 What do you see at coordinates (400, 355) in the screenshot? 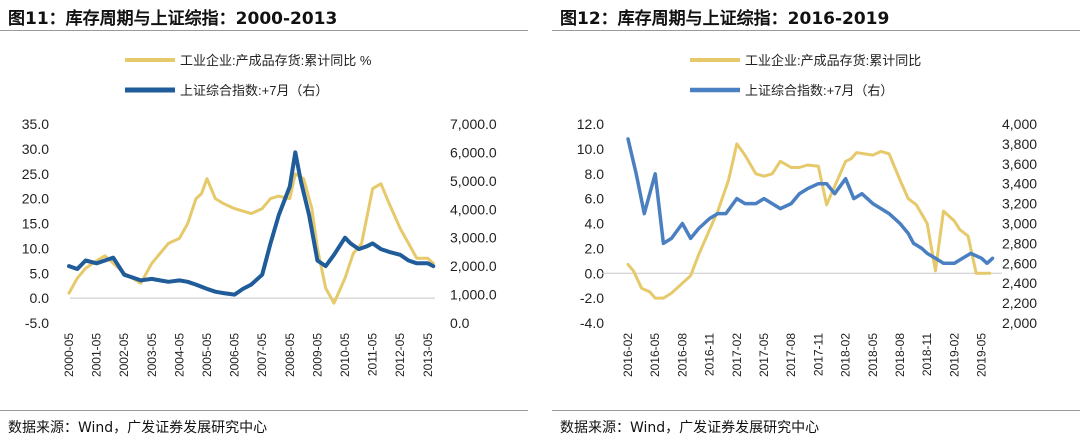
I see `x-tick-label: 2012-05` at bounding box center [400, 355].